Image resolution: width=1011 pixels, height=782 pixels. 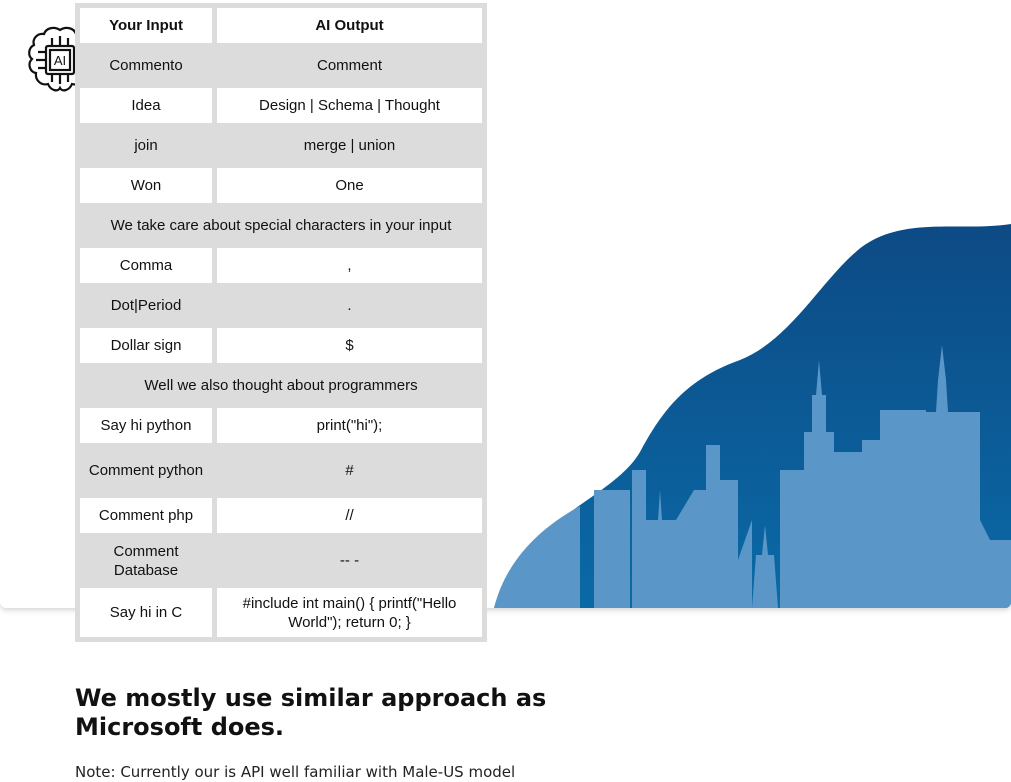 I want to click on output-cell: //, so click(x=349, y=515).